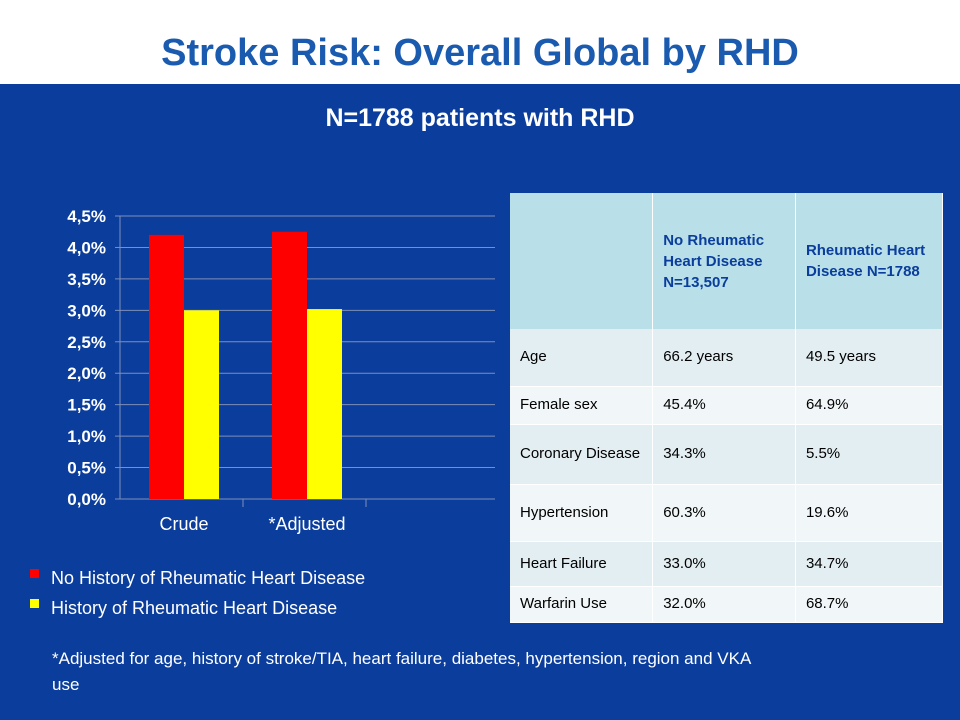  What do you see at coordinates (86, 499) in the screenshot?
I see `y-tick-label: 0,0%` at bounding box center [86, 499].